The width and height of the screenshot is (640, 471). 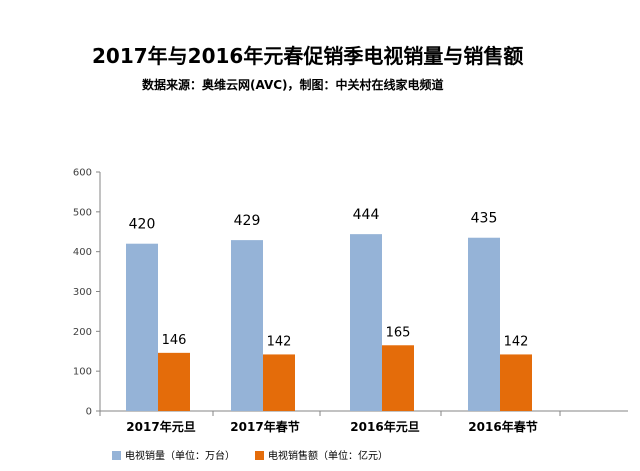 What do you see at coordinates (384, 426) in the screenshot?
I see `x-category-label: 2016年元旦` at bounding box center [384, 426].